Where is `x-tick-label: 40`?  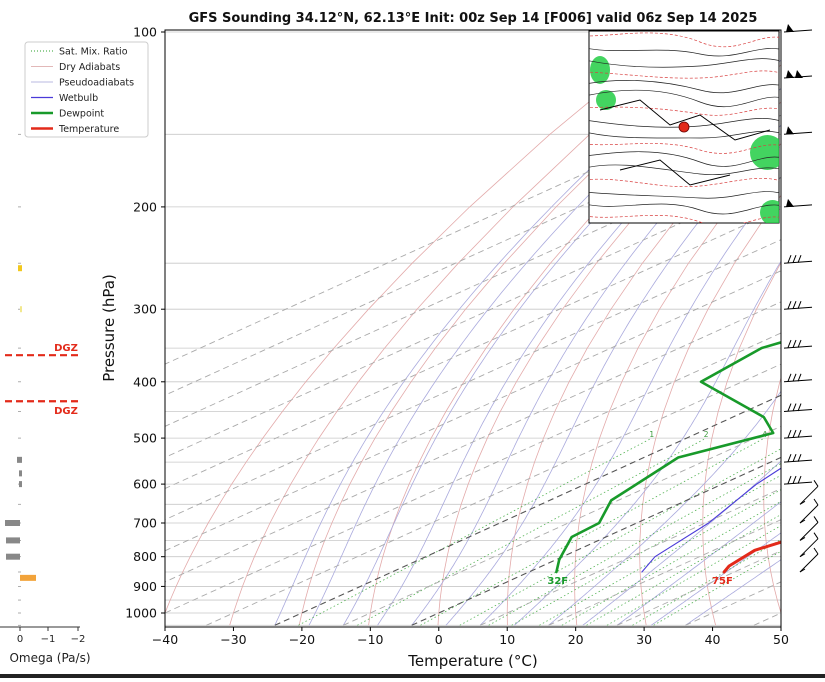 x-tick-label: 40 is located at coordinates (713, 639).